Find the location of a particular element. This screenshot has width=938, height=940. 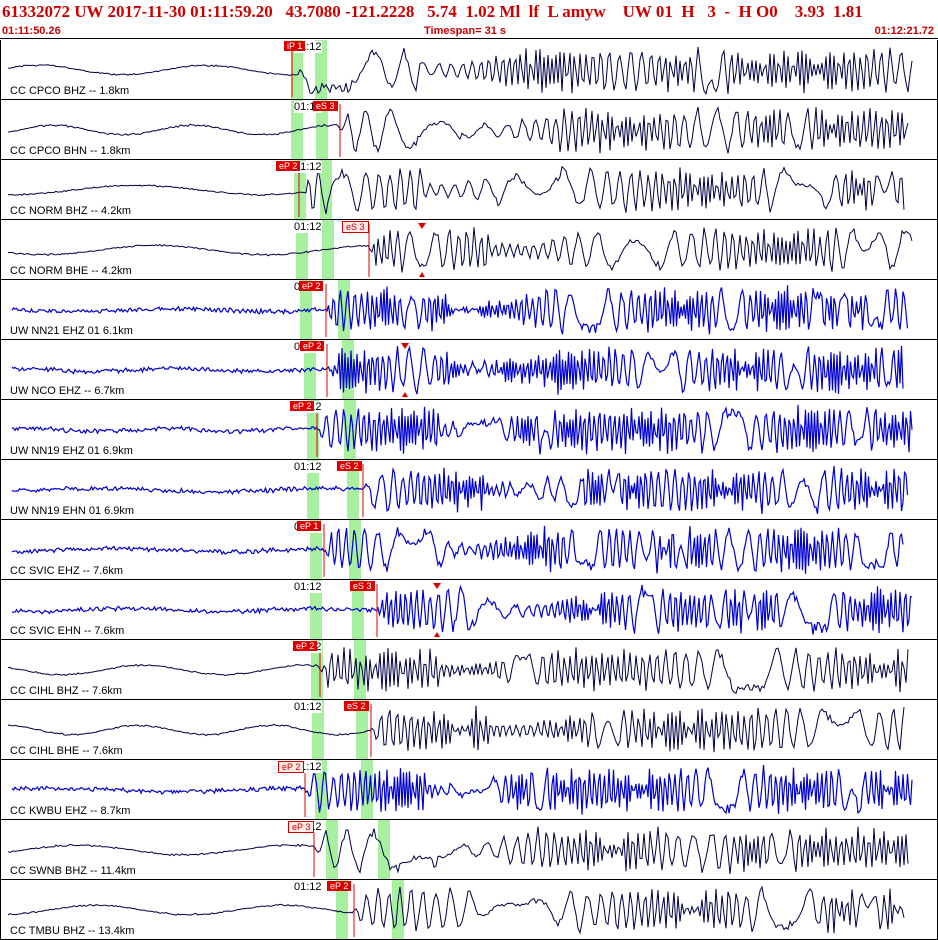

trace-station-label: CC CPCO BHZ -- 1.8km is located at coordinates (70, 91).